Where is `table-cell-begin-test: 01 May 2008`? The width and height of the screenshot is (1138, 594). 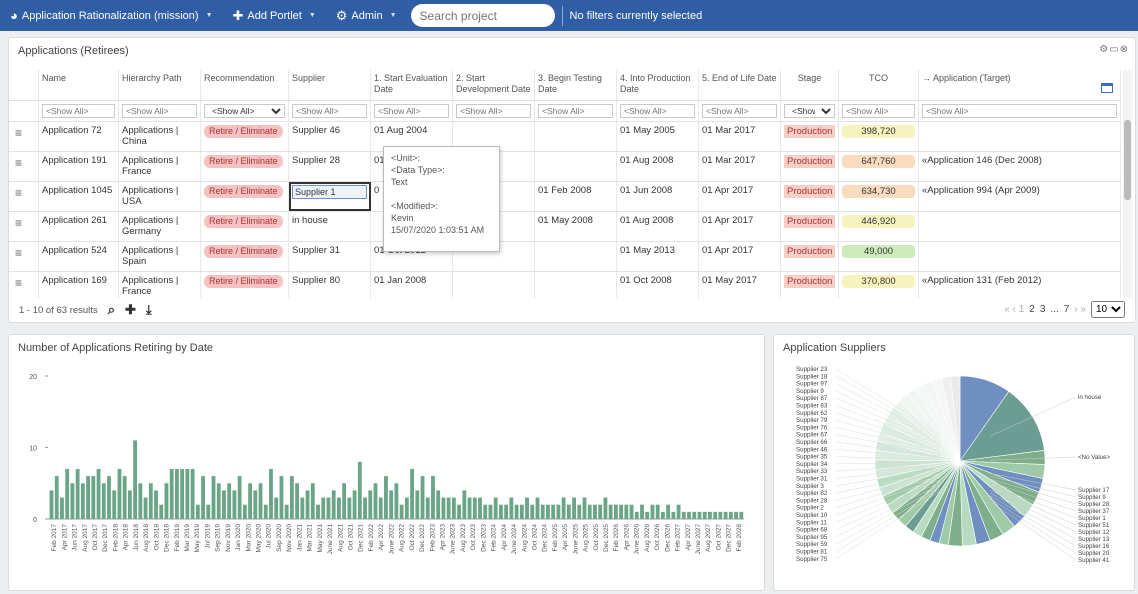 table-cell-begin-test: 01 May 2008 is located at coordinates (576, 226).